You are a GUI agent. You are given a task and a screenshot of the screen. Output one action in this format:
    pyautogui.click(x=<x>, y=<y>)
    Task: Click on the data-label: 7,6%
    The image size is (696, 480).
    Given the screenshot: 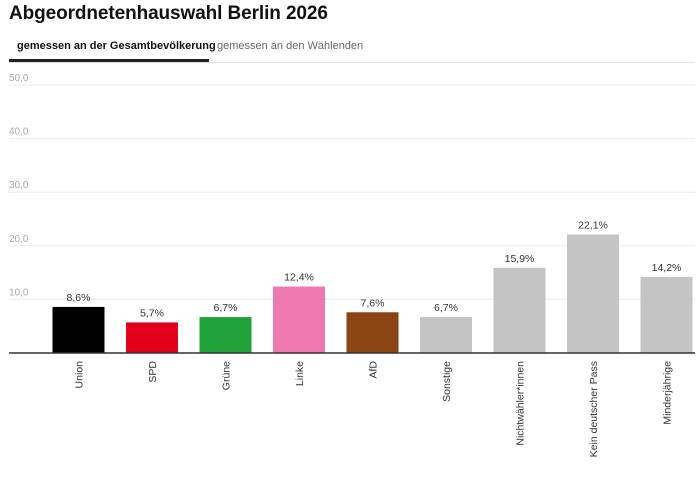 What is the action you would take?
    pyautogui.click(x=373, y=303)
    